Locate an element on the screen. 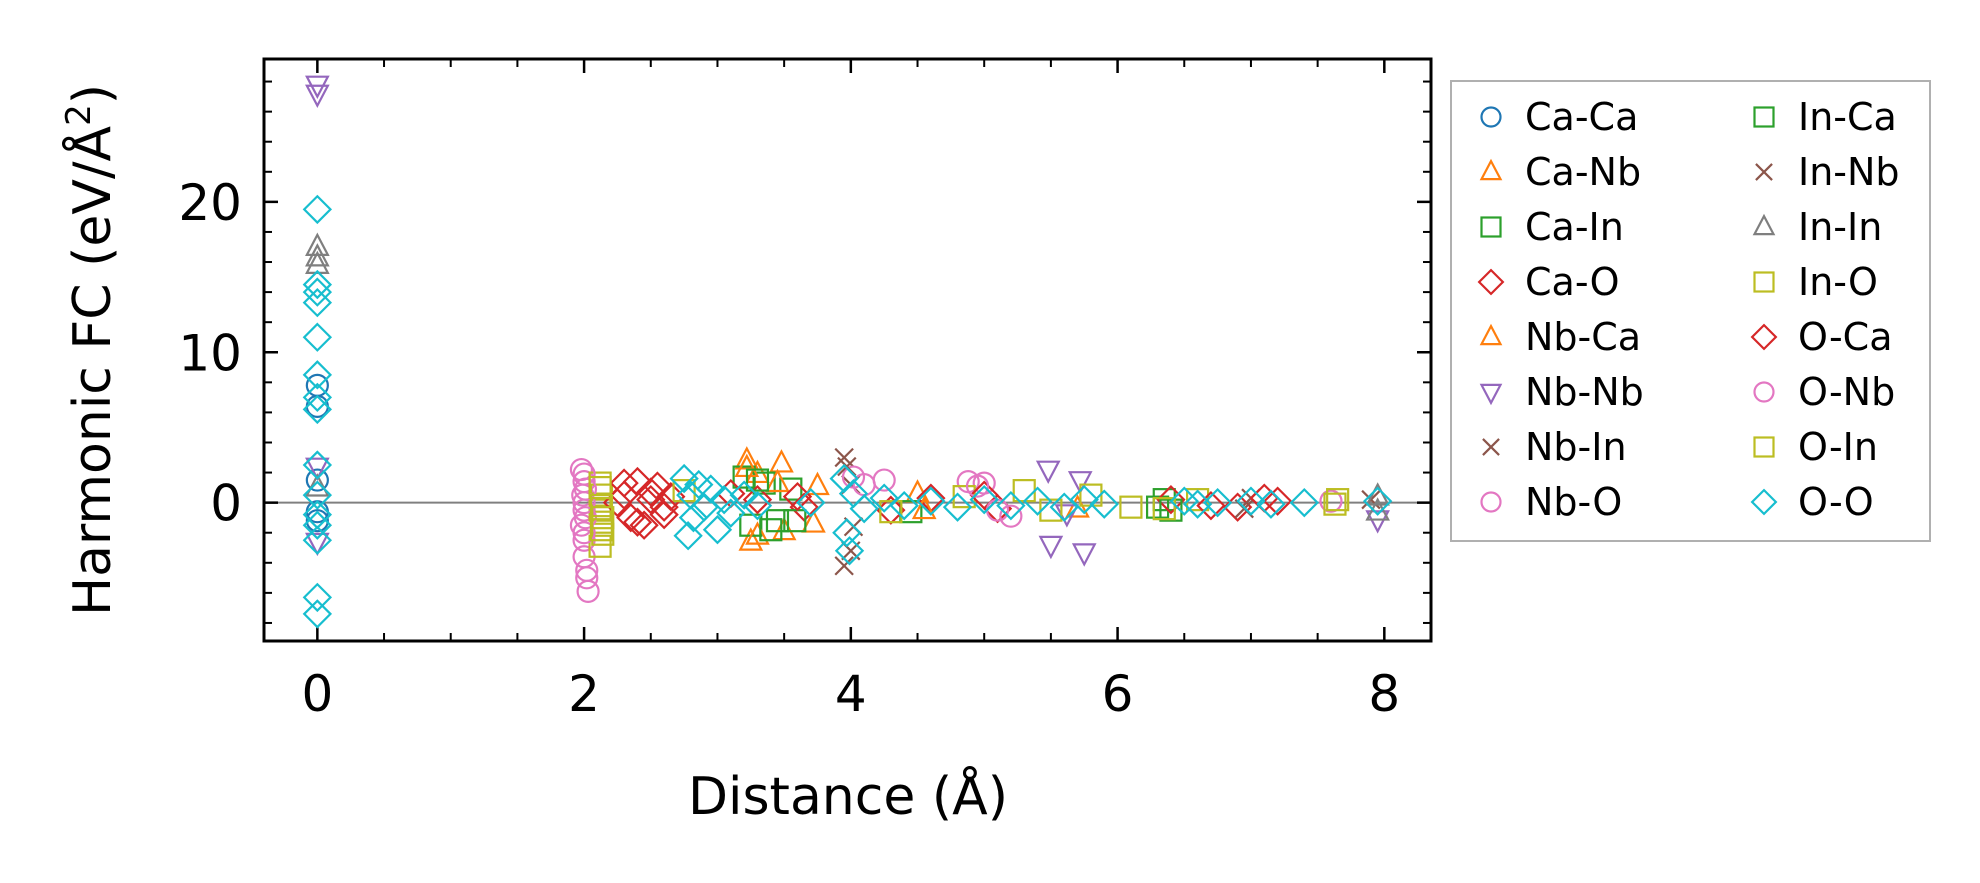 The width and height of the screenshot is (1980, 883). legend-label: In-Nb is located at coordinates (1849, 172).